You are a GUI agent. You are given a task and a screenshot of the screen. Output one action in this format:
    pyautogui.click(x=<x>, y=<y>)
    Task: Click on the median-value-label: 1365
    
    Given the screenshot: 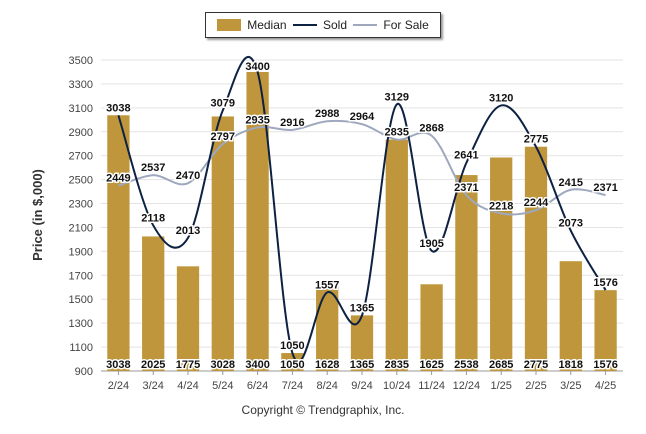 What is the action you would take?
    pyautogui.click(x=362, y=365)
    